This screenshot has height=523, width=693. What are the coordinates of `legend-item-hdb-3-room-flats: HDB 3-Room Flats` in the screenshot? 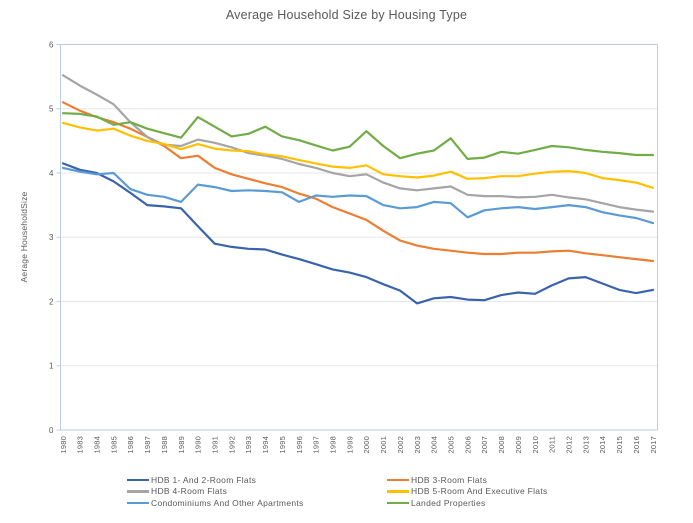 It's located at (517, 480).